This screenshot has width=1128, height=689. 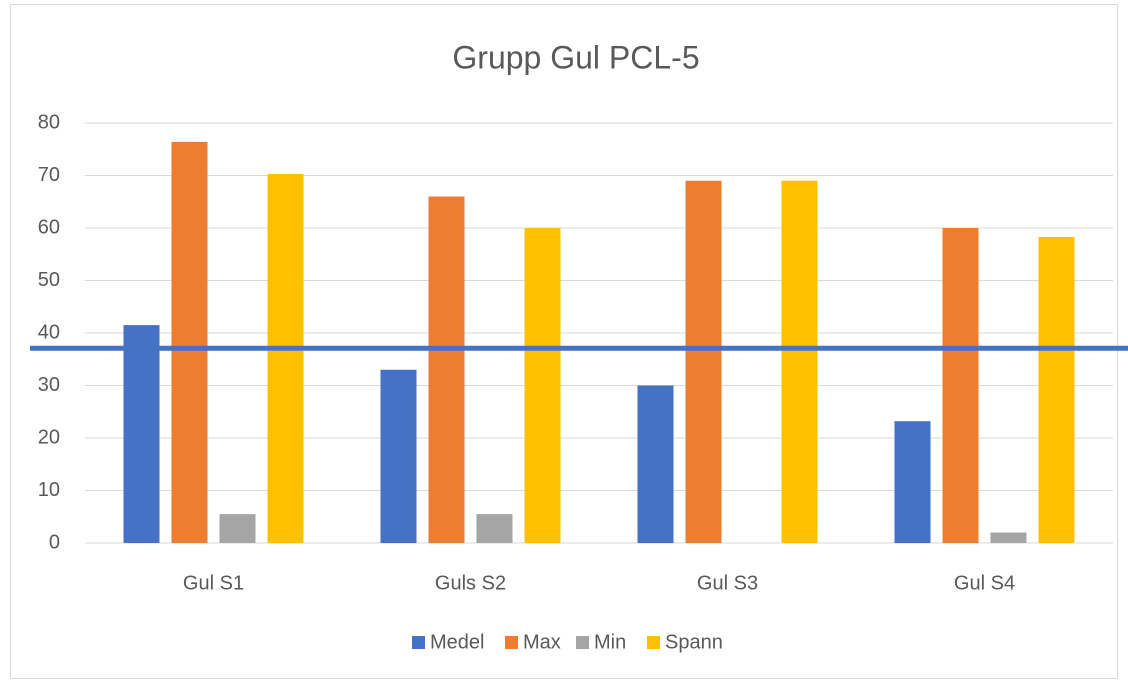 I want to click on y-tick-label: 60, so click(x=49, y=227).